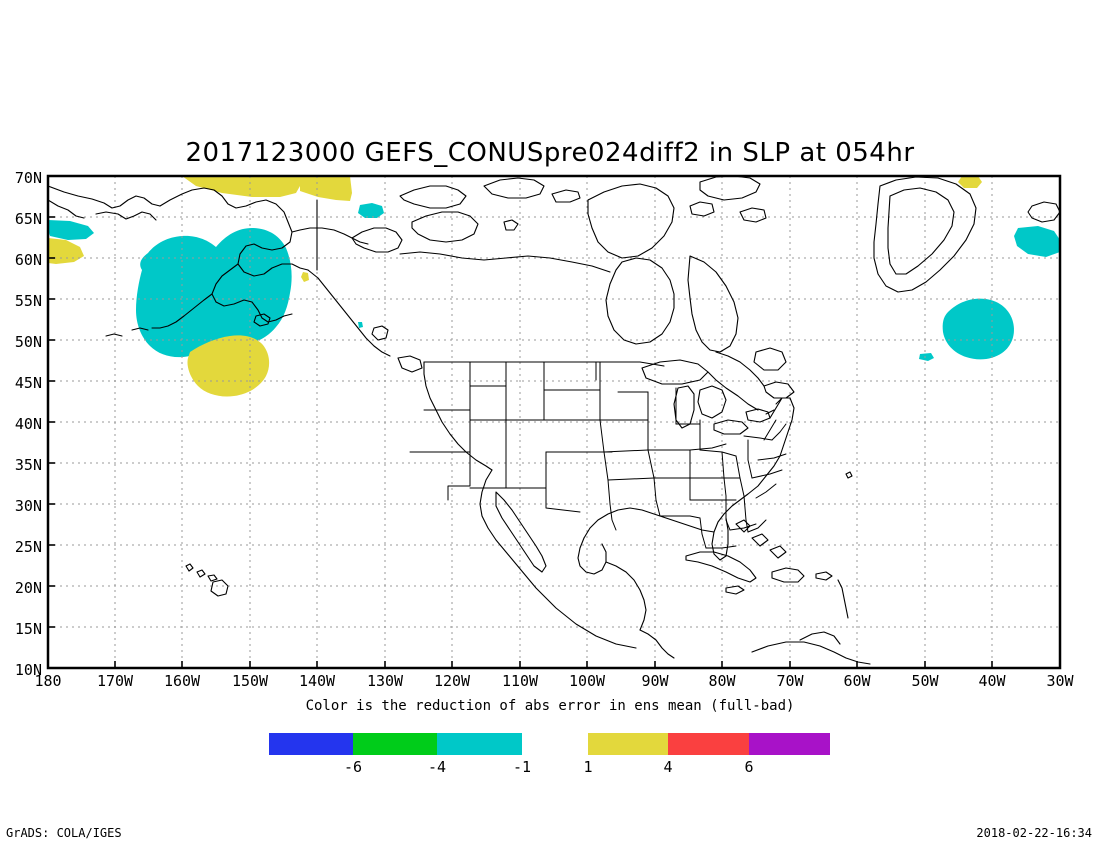 This screenshot has height=850, width=1100. Describe the element at coordinates (28, 342) in the screenshot. I see `y-axis-label-50n: 50N` at that location.